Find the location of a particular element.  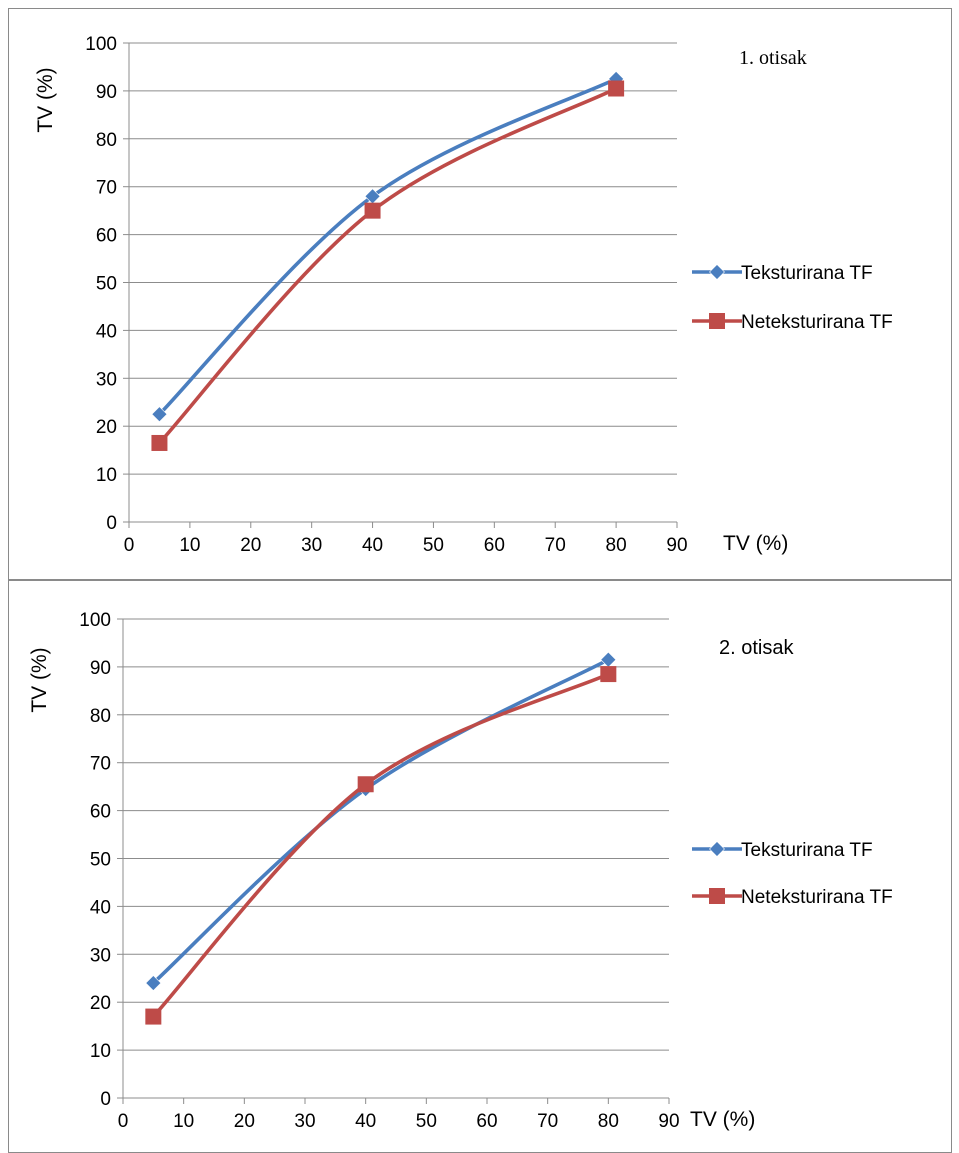

chart-title: 1. otisak is located at coordinates (773, 58).